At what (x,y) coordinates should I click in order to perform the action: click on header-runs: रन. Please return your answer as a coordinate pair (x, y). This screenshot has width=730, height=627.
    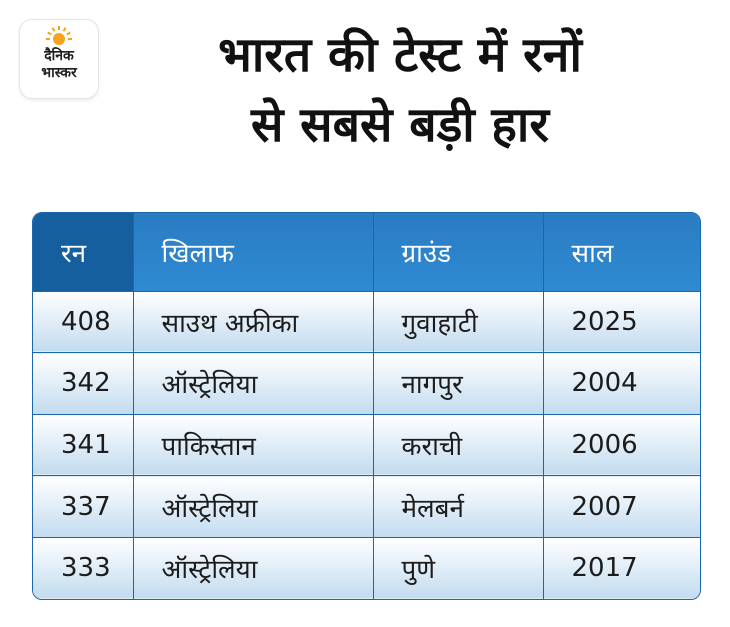
    Looking at the image, I should click on (83, 252).